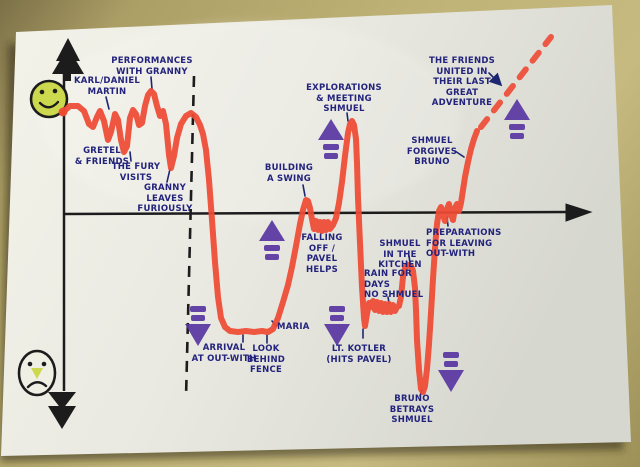  I want to click on right-arrow-icon, so click(579, 212).